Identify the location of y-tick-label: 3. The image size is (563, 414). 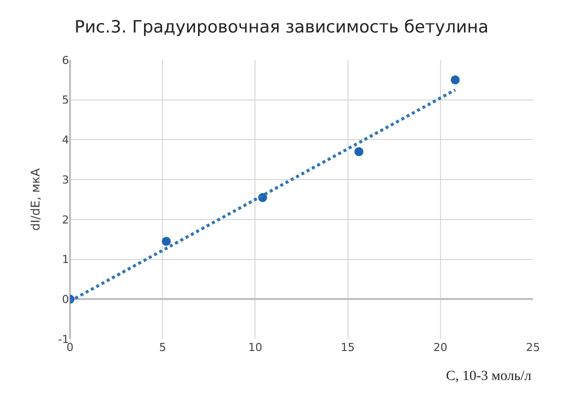
(65, 179).